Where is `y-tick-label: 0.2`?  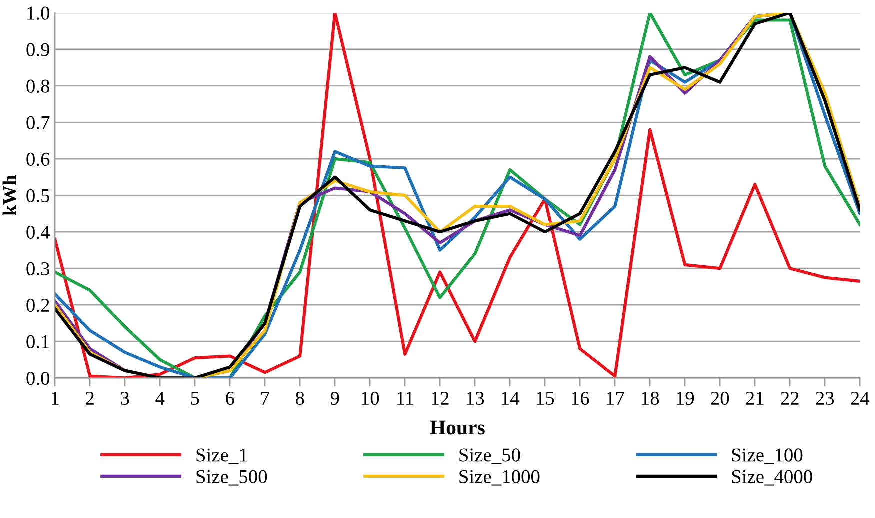
y-tick-label: 0.2 is located at coordinates (38, 305).